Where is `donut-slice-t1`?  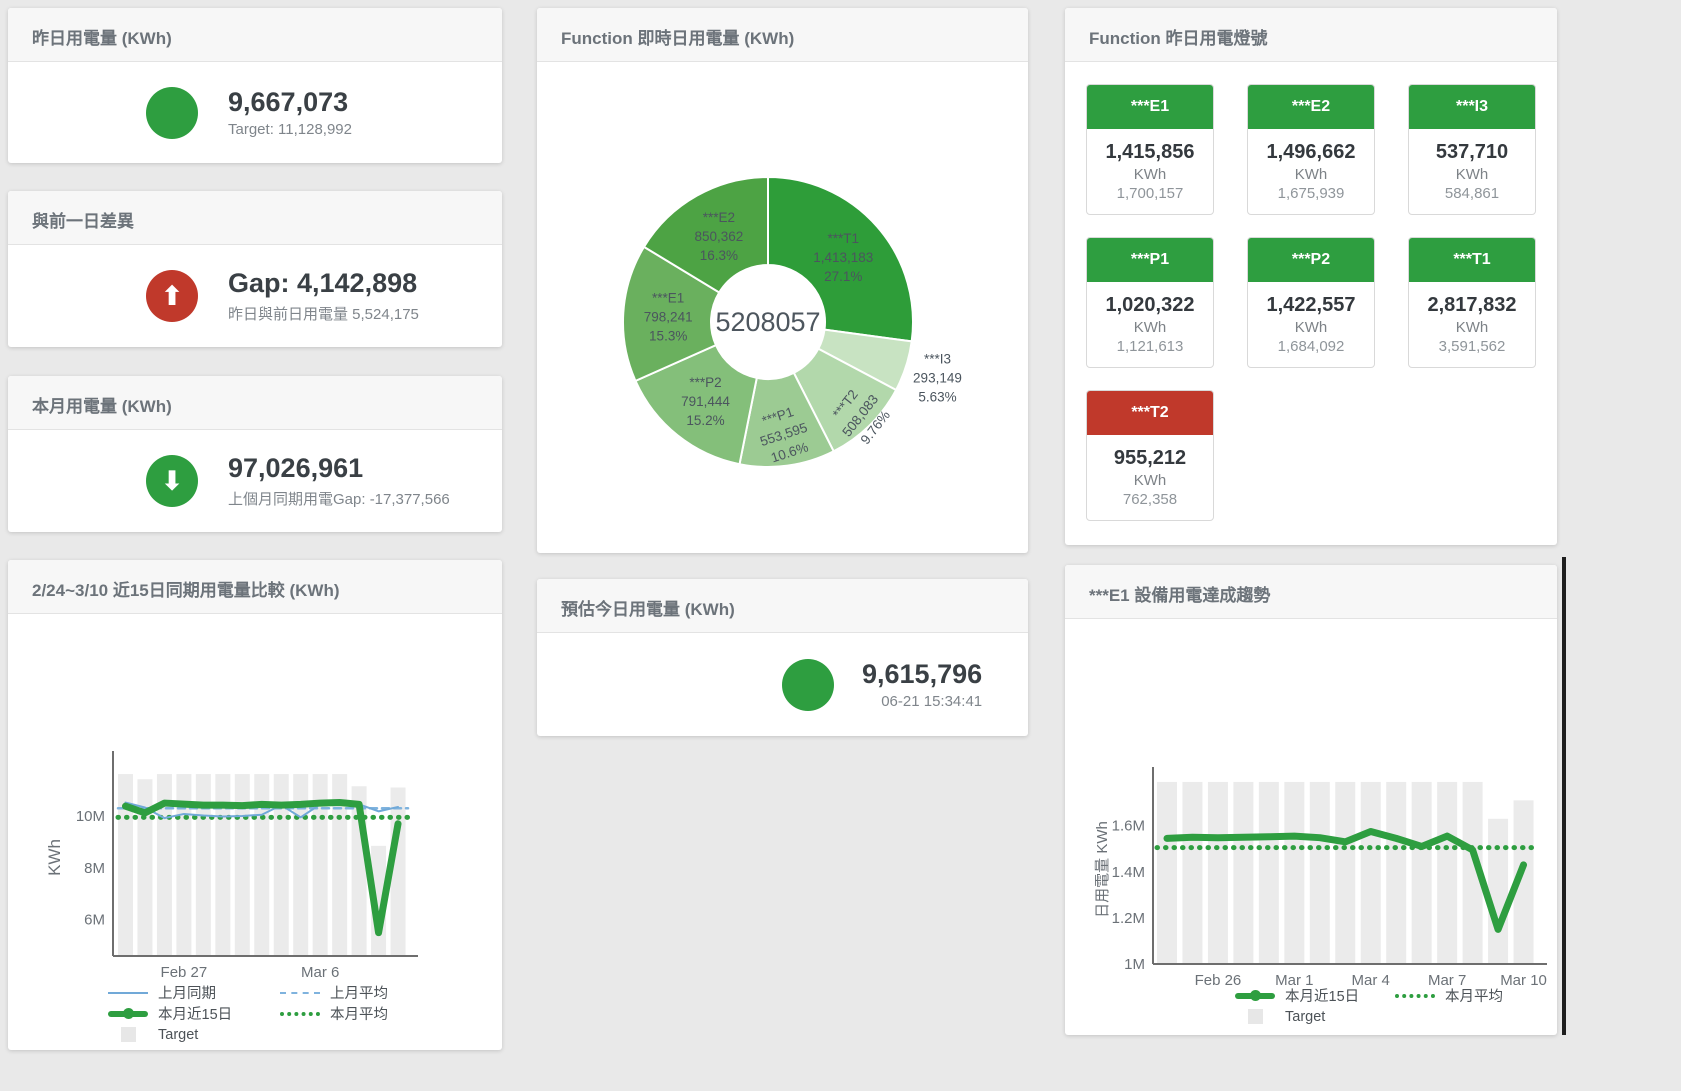
donut-slice-t1 is located at coordinates (840, 259).